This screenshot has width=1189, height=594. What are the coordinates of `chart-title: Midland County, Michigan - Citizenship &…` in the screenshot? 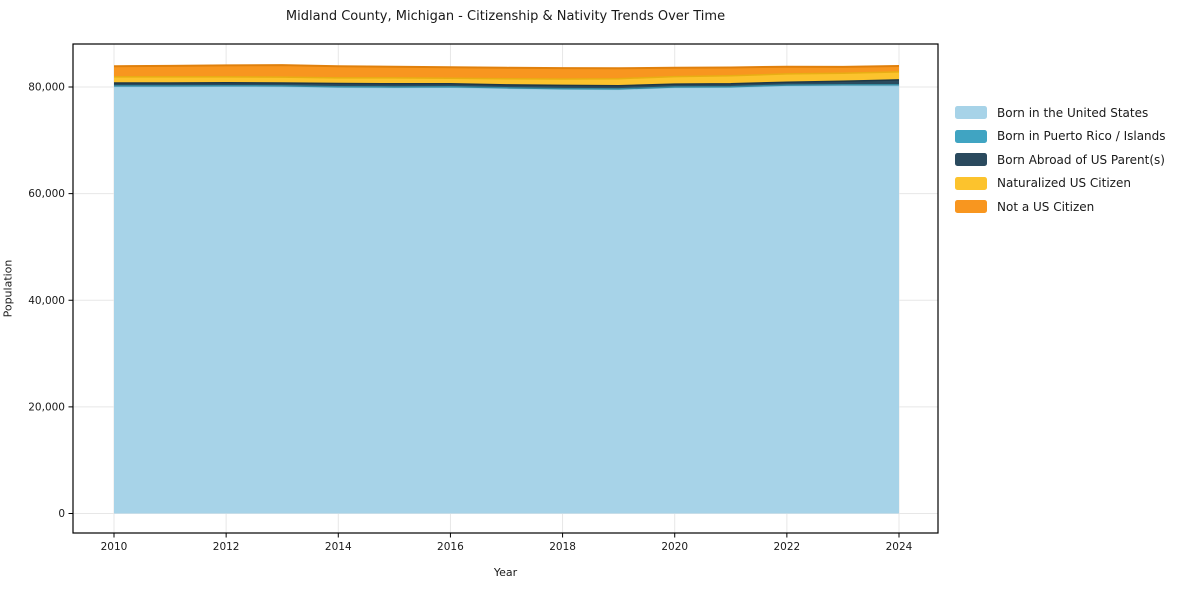 It's located at (505, 16).